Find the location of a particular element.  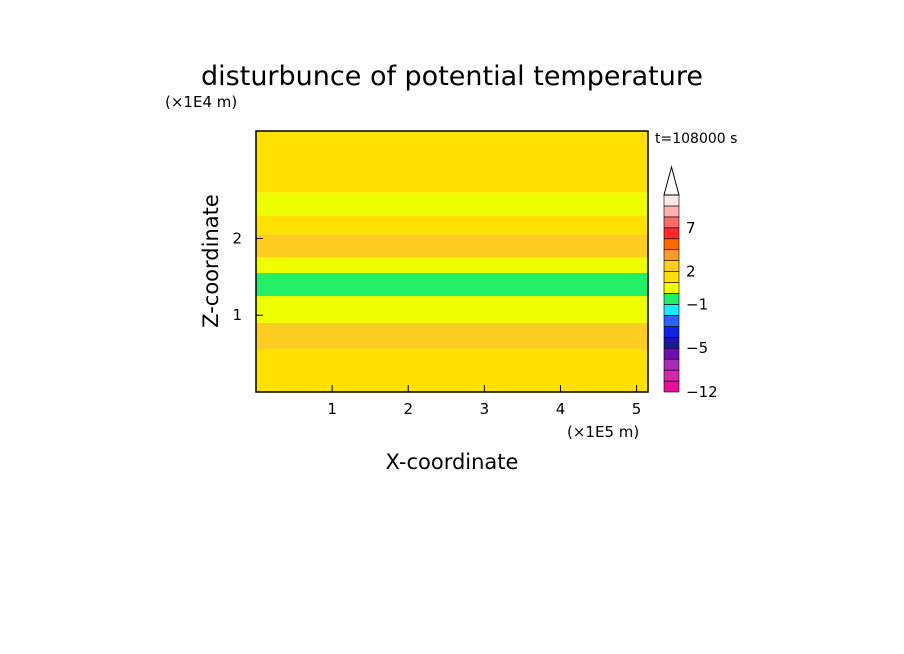

x-axis-unit: (×1E5 m) is located at coordinates (603, 432).